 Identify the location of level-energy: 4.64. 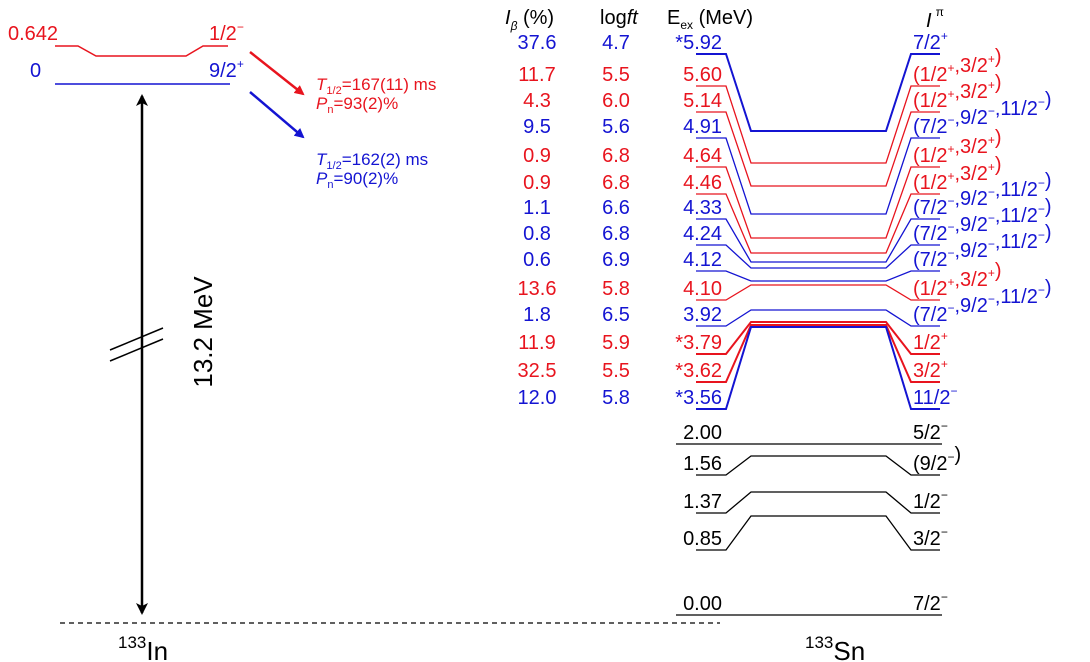
(702, 156).